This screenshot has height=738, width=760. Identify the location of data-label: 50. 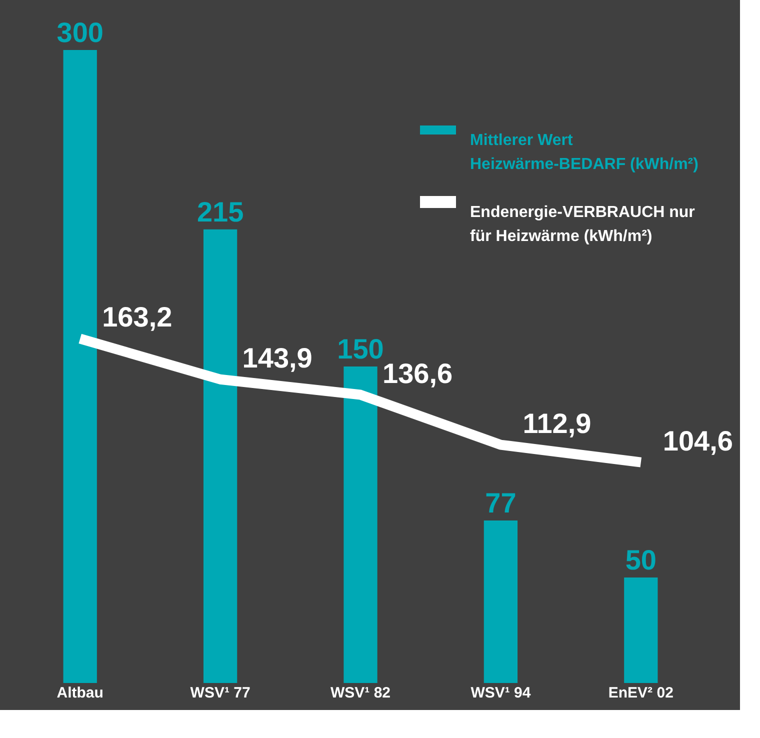
(640, 560).